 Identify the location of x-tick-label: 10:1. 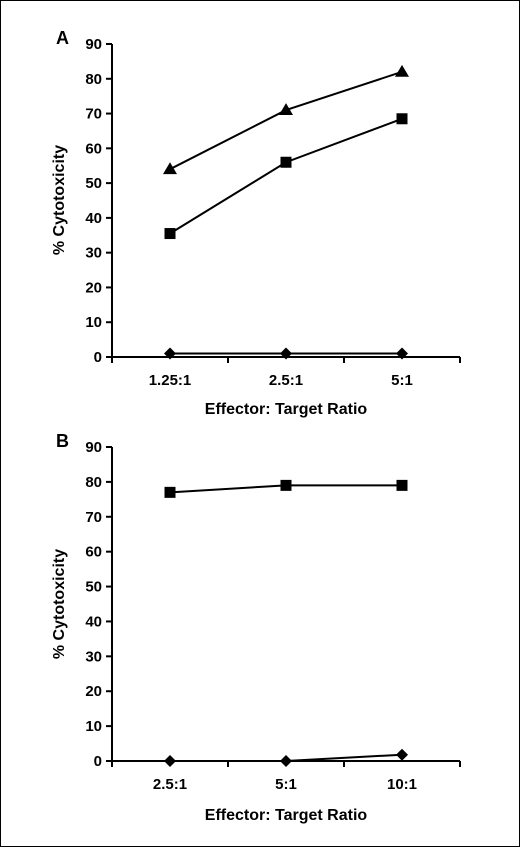
(402, 784).